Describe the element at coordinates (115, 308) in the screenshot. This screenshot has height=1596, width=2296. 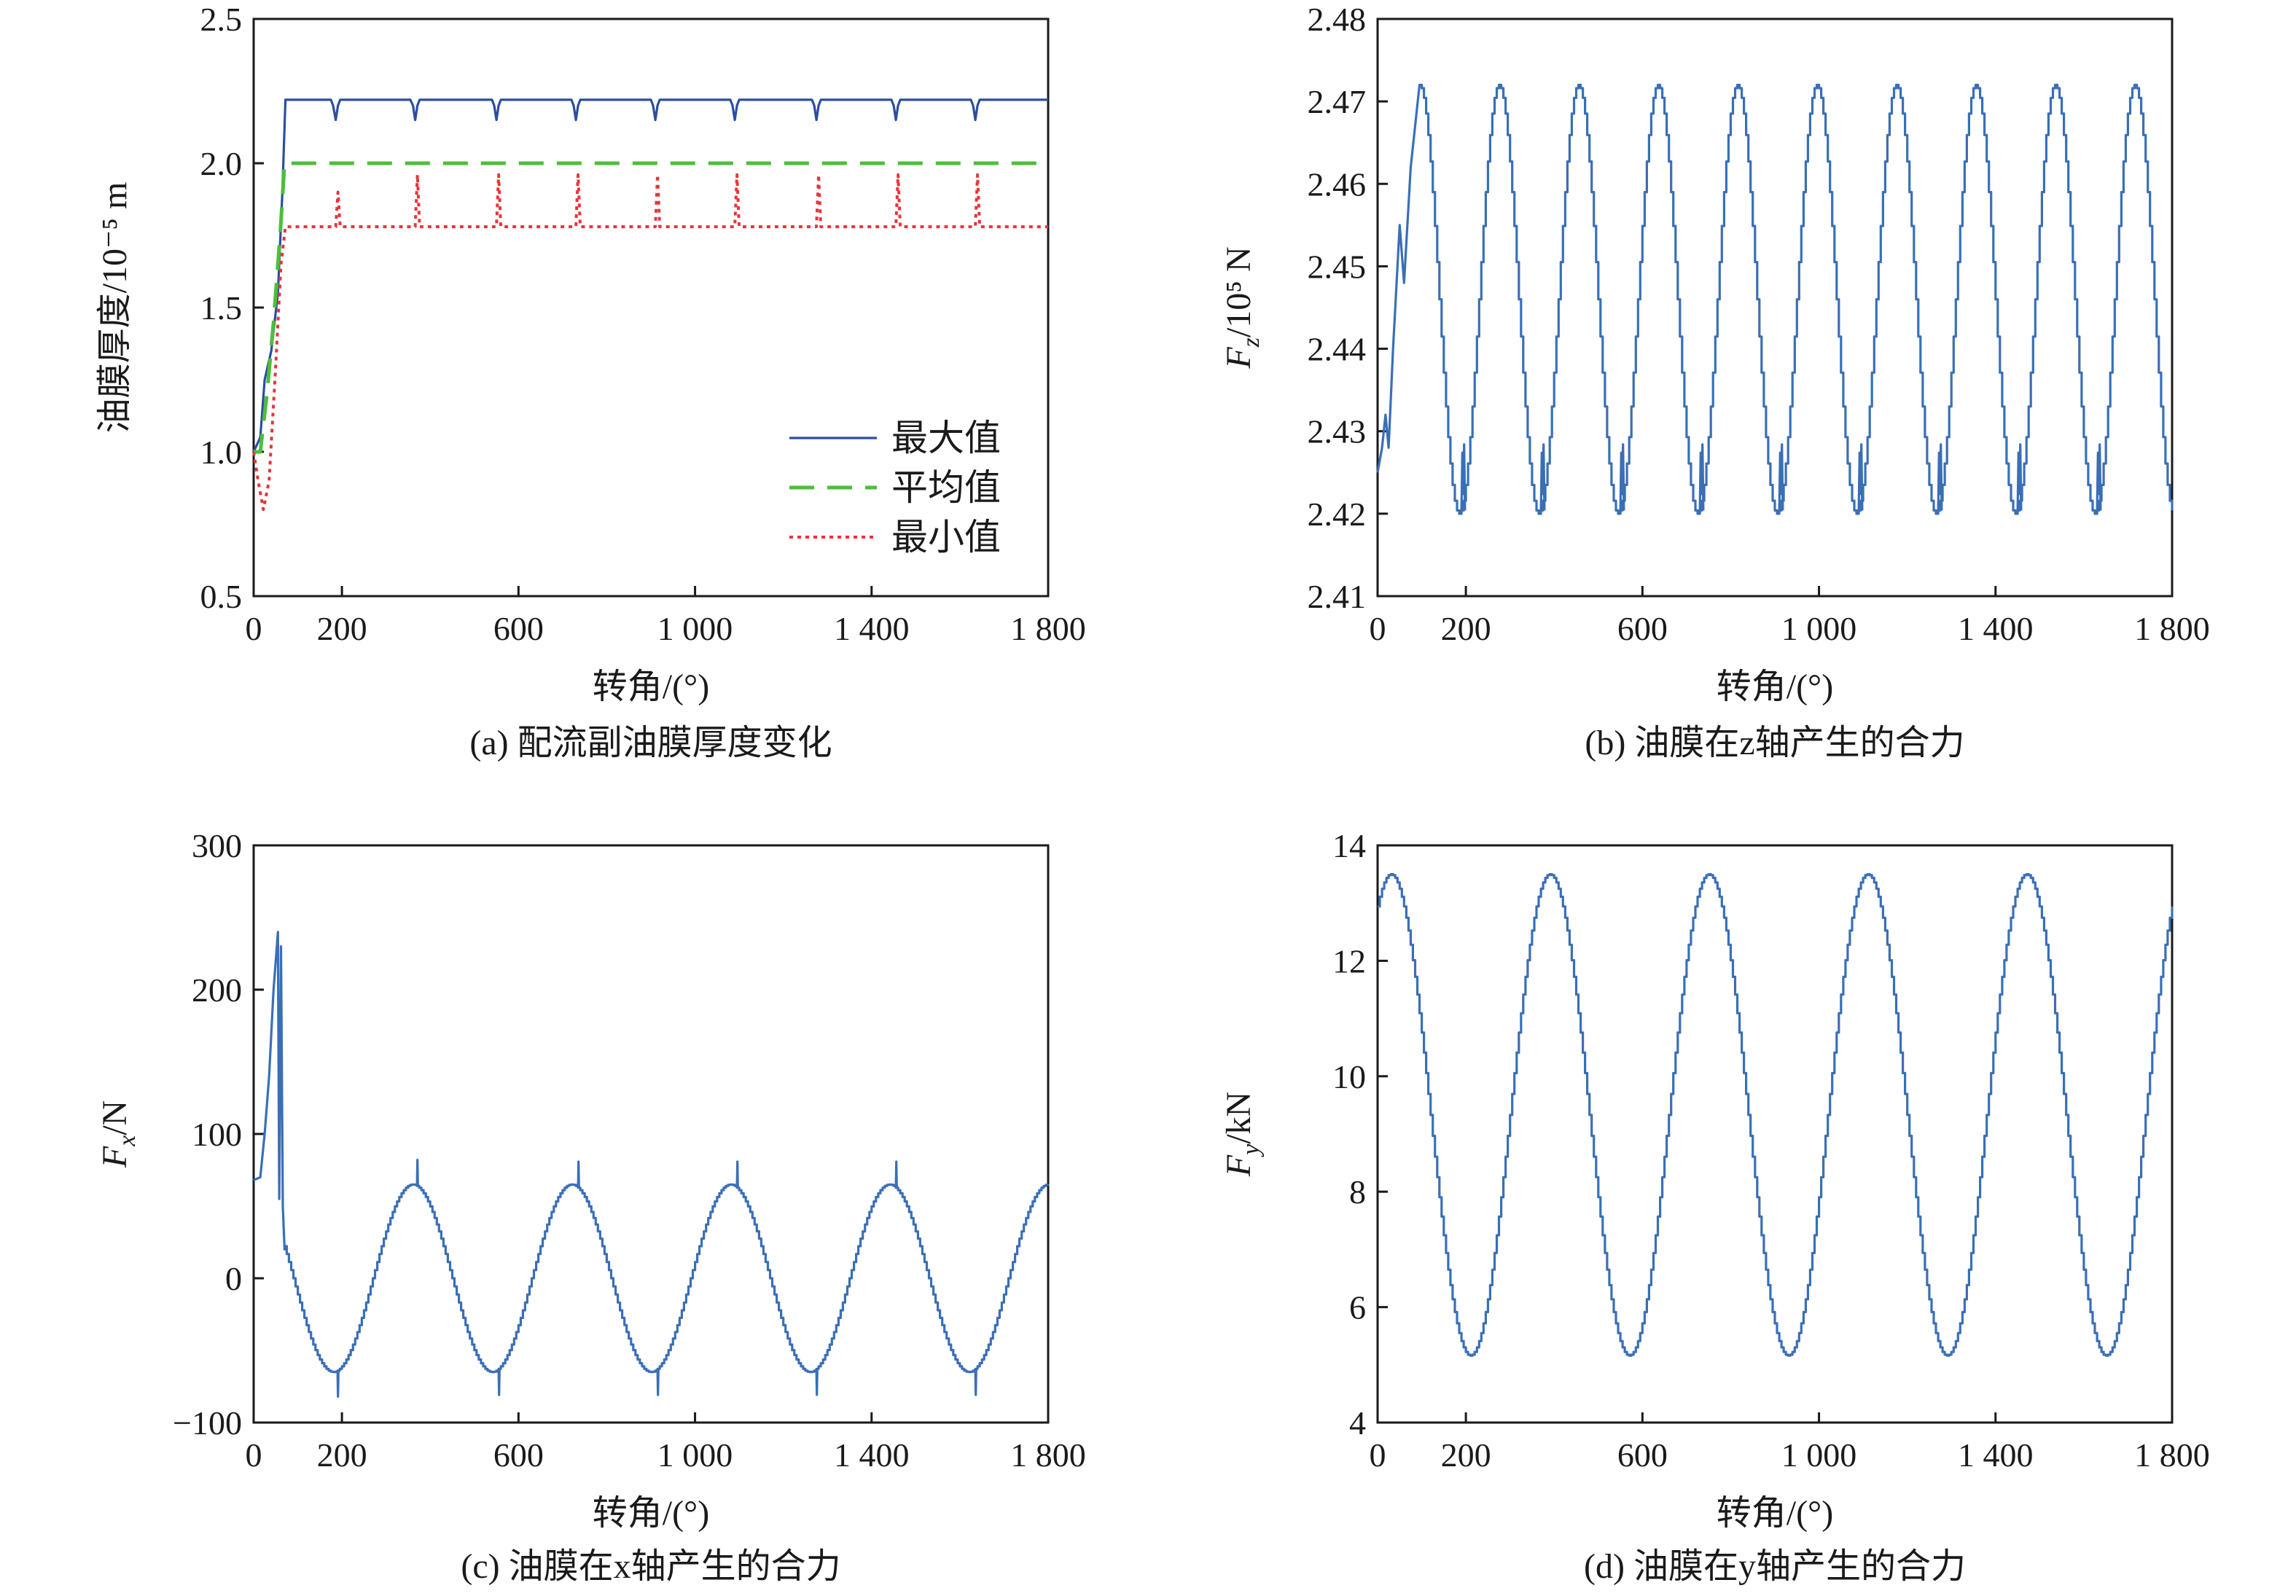
I see `y-axis-label: 油膜厚度/10⁻⁵ m` at that location.